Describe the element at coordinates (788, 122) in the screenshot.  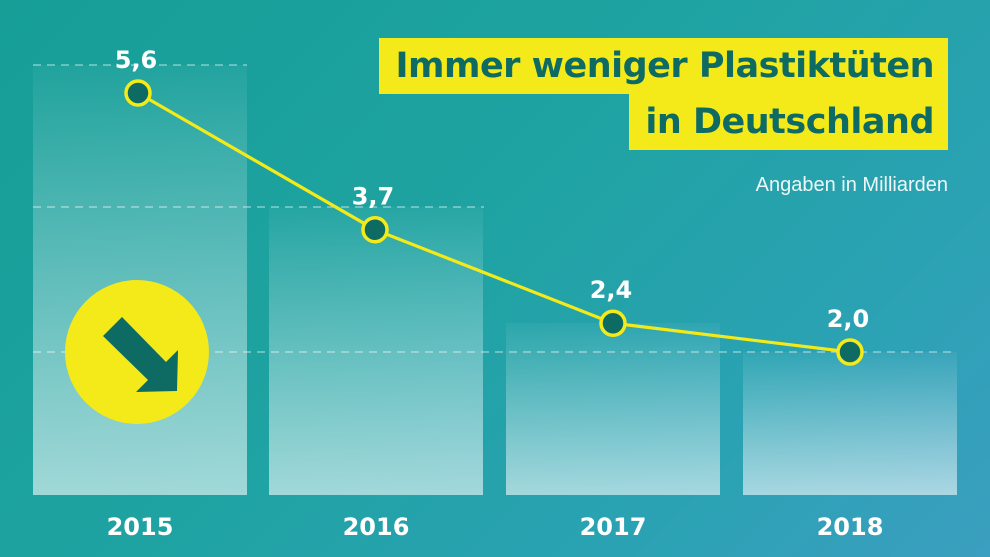
I see `chart-title-line-2: in Deutschland` at that location.